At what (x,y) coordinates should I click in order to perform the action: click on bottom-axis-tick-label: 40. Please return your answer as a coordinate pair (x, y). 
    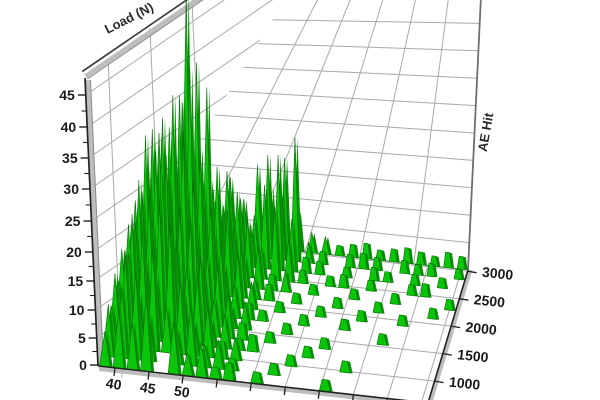
    Looking at the image, I should click on (114, 384).